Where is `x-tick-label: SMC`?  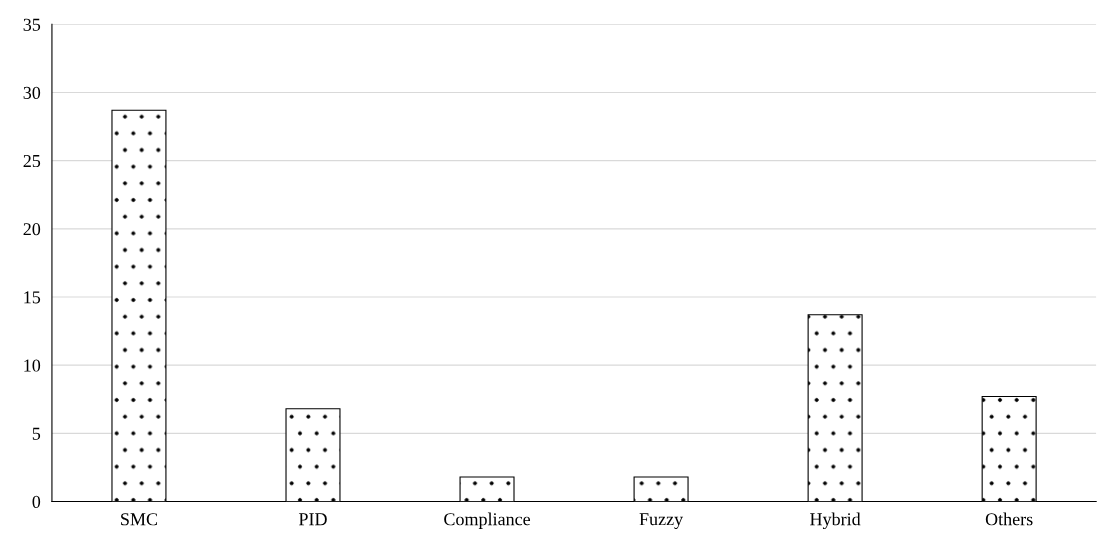
x-tick-label: SMC is located at coordinates (139, 519).